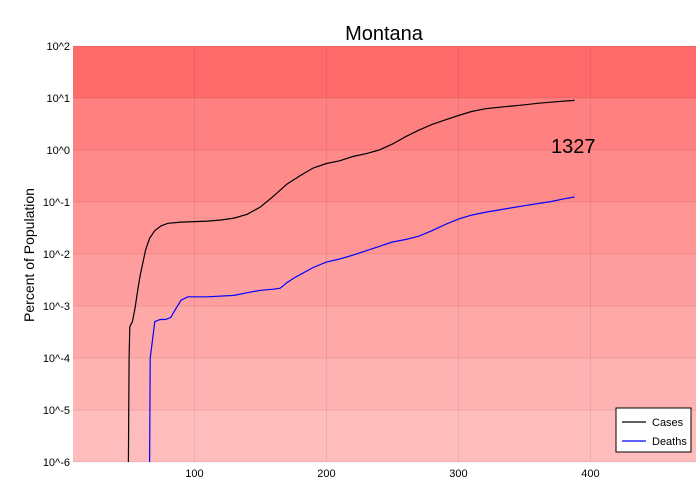 This screenshot has height=500, width=700. Describe the element at coordinates (58, 151) in the screenshot. I see `y-tick-label: 10^0` at that location.